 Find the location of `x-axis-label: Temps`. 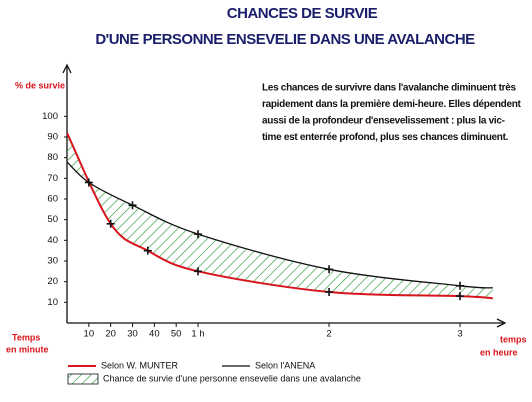

x-axis-label: Temps is located at coordinates (26, 337).